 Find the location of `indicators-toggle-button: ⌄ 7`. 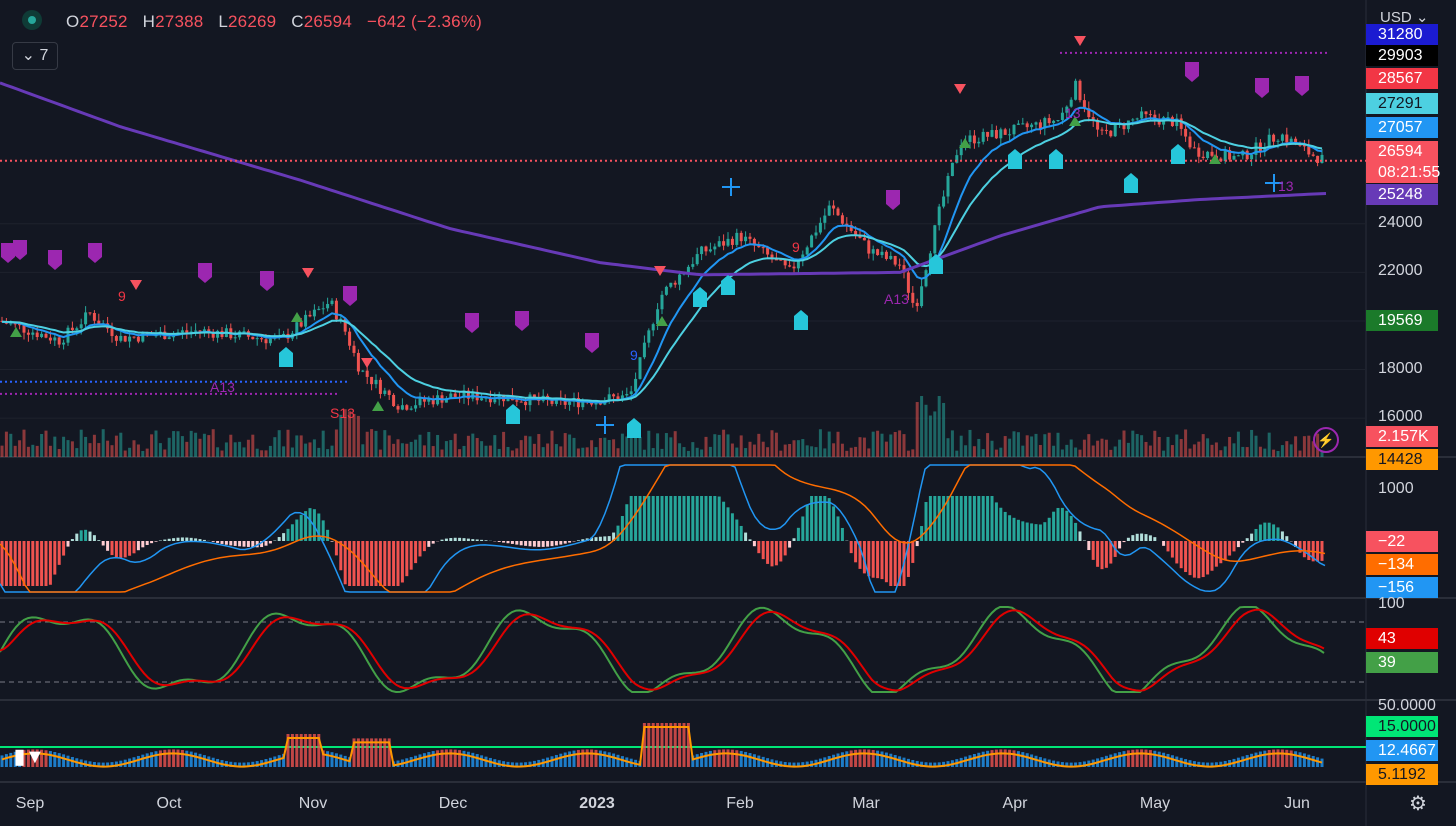

indicators-toggle-button: ⌄ 7 is located at coordinates (35, 56).